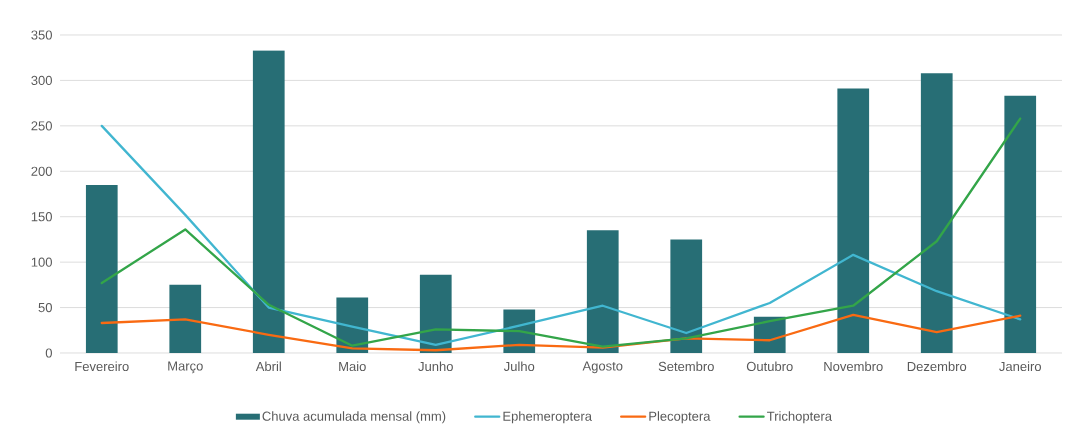 Image resolution: width=1067 pixels, height=425 pixels. What do you see at coordinates (41, 35) in the screenshot?
I see `y-tick-label: 350` at bounding box center [41, 35].